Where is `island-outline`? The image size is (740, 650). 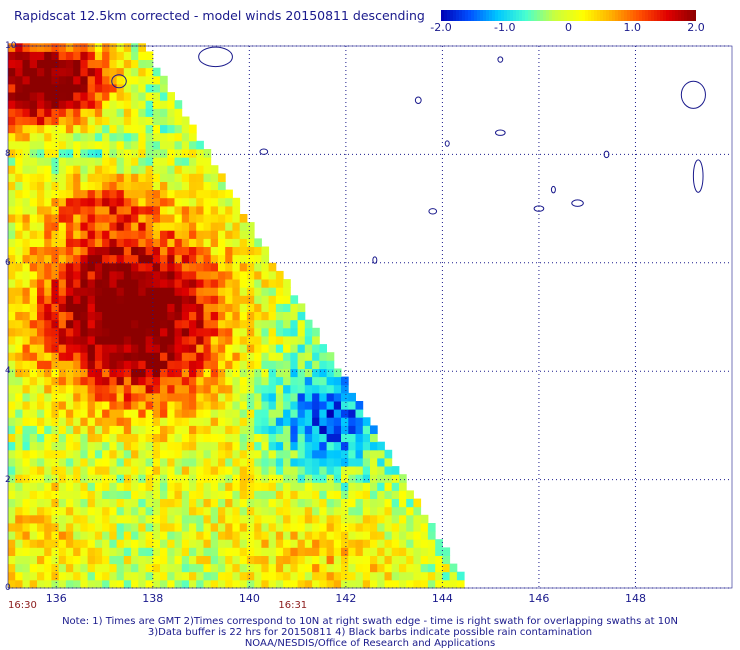
island-outline is located at coordinates (119, 81).